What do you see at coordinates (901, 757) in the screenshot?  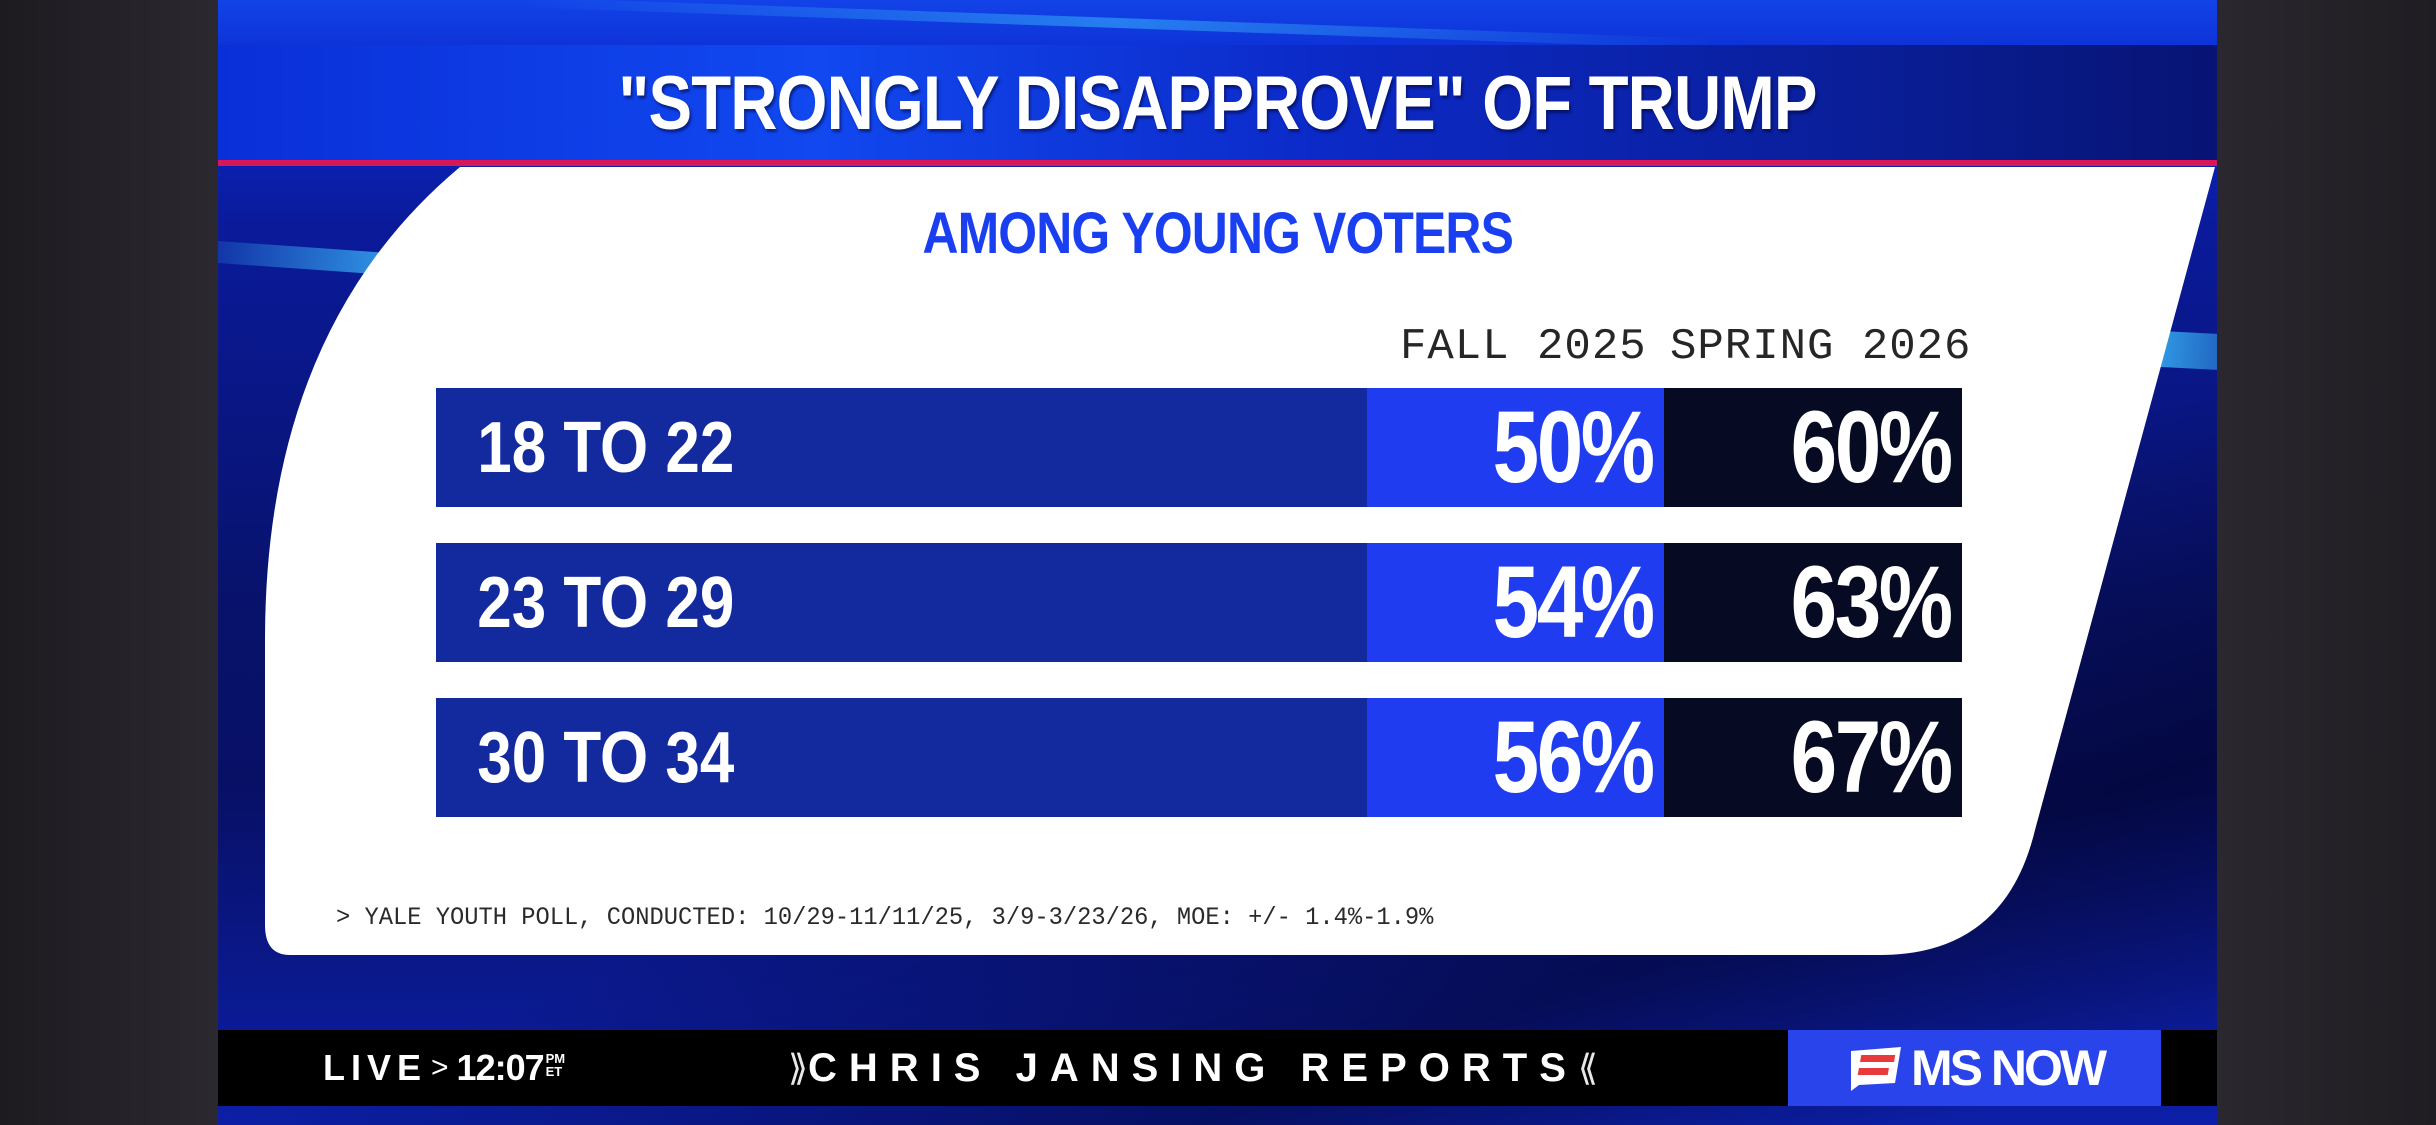 I see `row-label-cell: 30 TO 34` at bounding box center [901, 757].